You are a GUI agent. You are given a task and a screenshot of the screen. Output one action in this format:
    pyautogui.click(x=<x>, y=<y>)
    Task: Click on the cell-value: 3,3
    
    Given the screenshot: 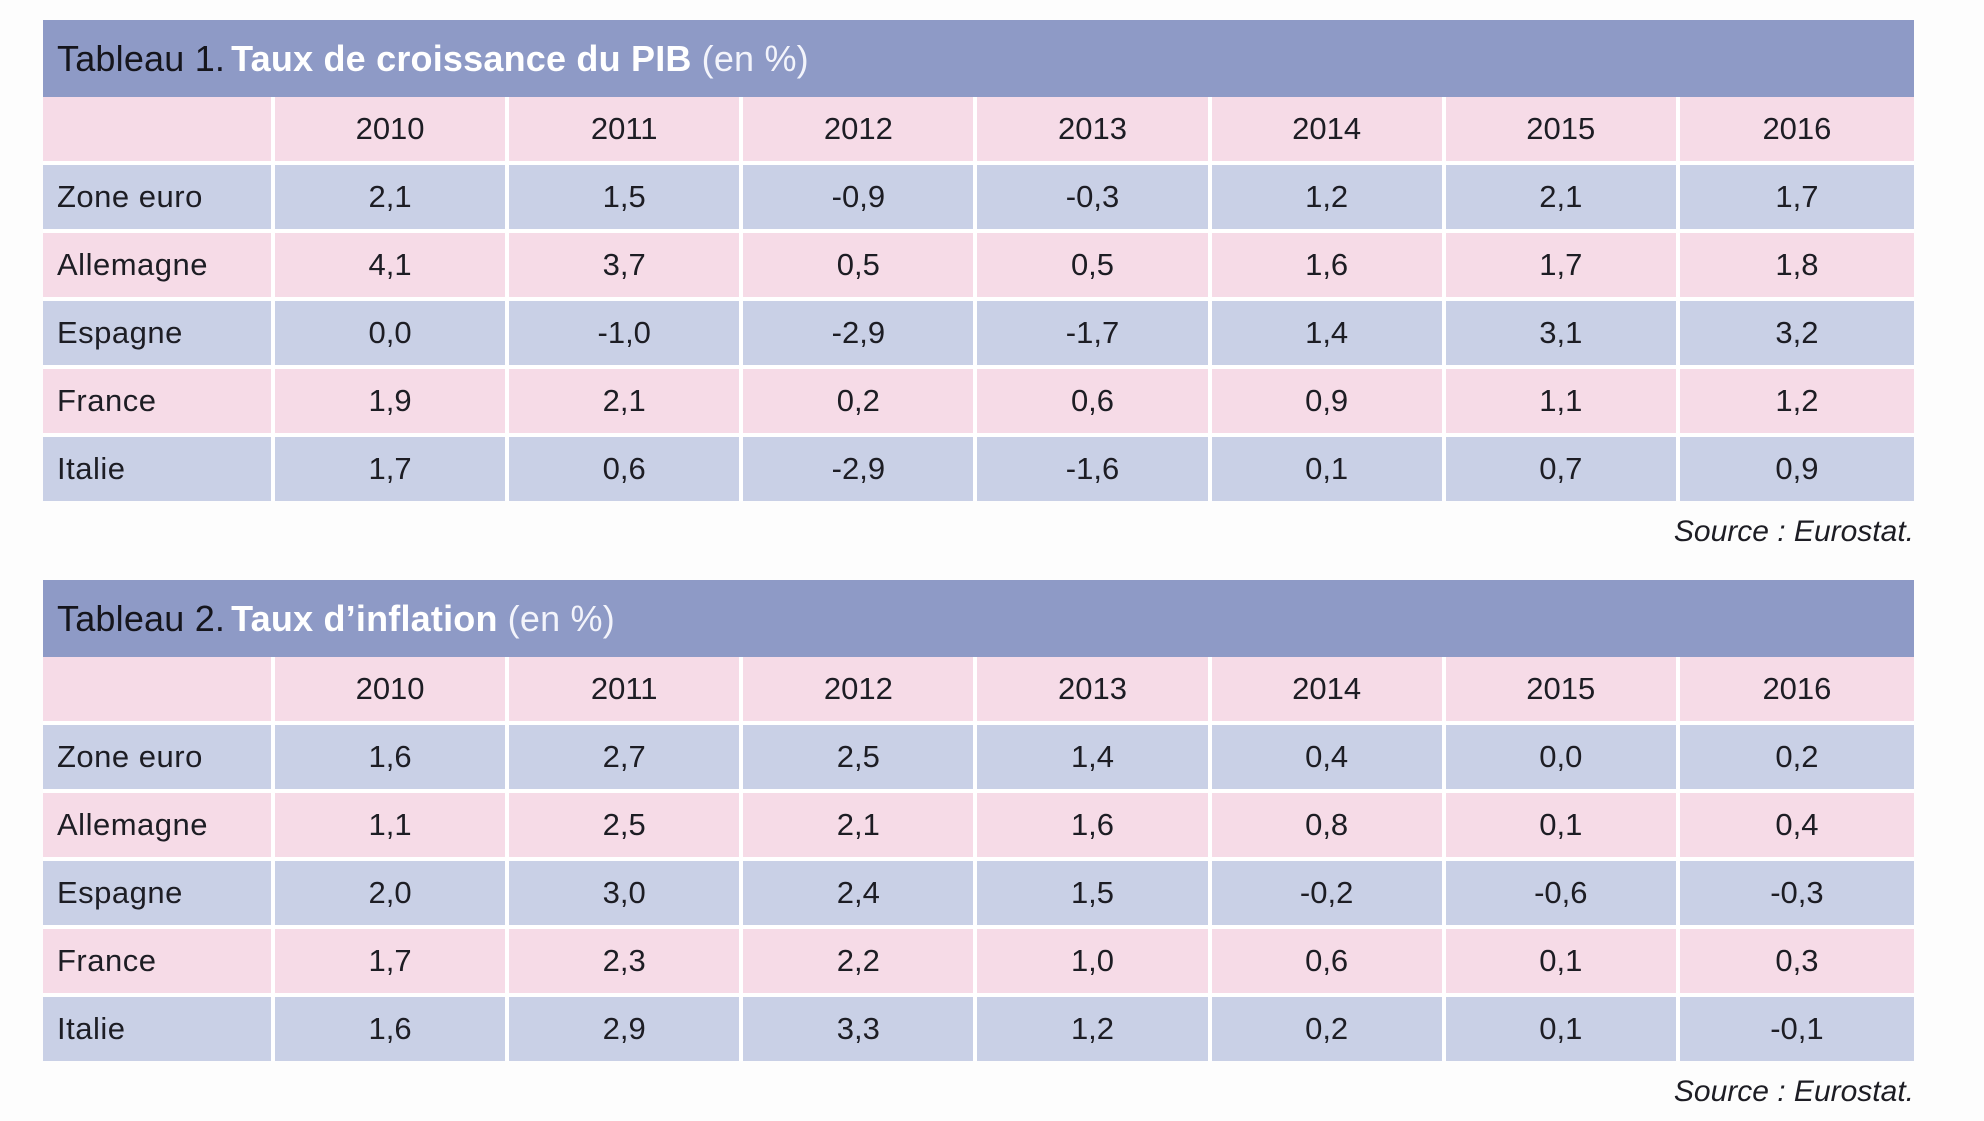 What is the action you would take?
    pyautogui.click(x=860, y=1029)
    